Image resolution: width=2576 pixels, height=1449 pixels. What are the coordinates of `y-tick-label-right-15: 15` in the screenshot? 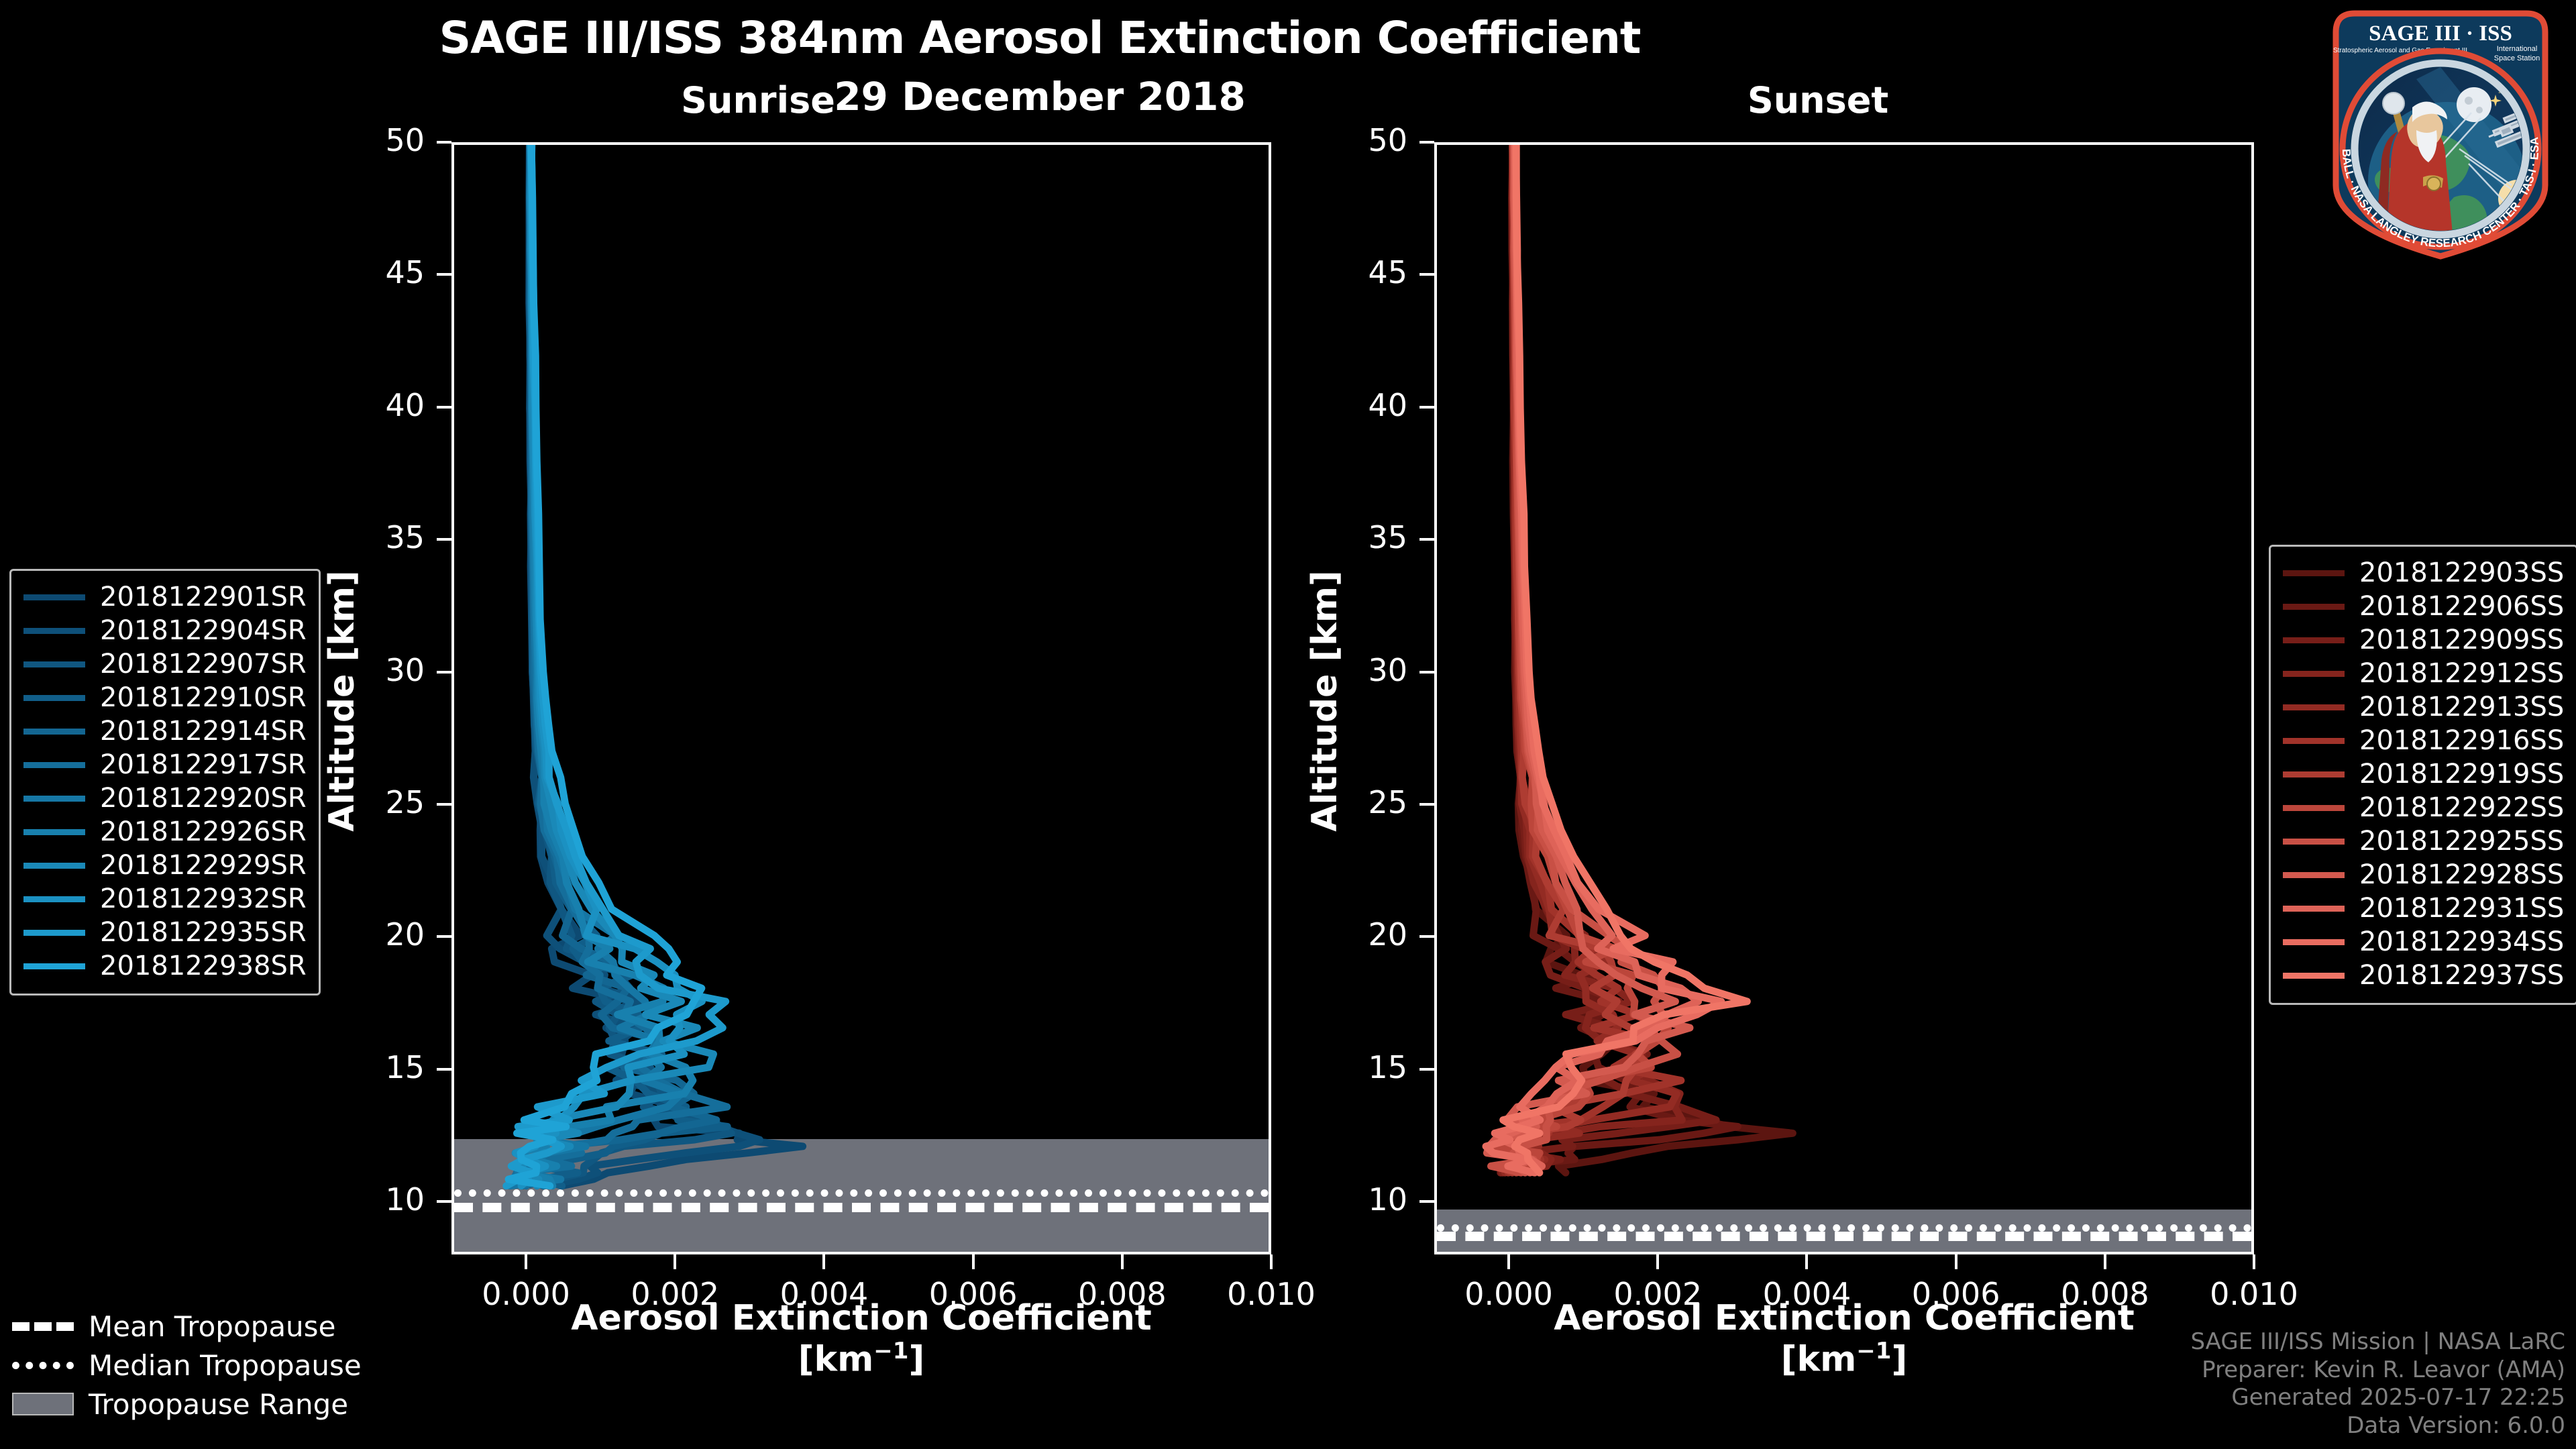 It's located at (1387, 1067).